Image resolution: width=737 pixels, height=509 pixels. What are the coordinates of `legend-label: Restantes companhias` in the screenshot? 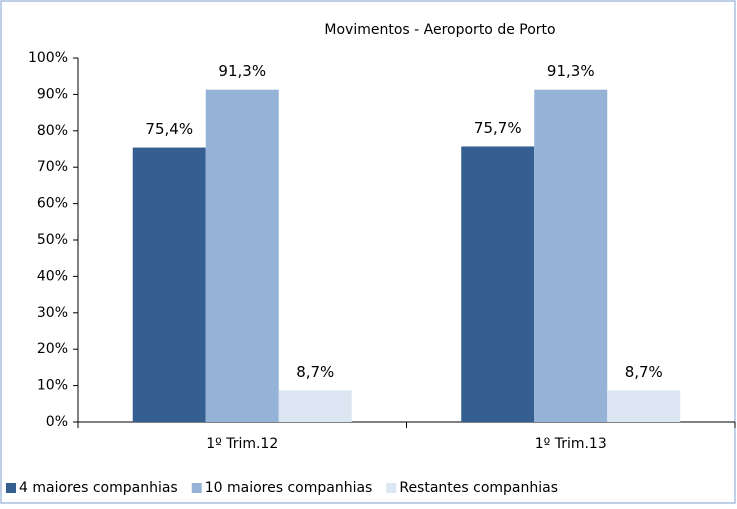 It's located at (478, 488).